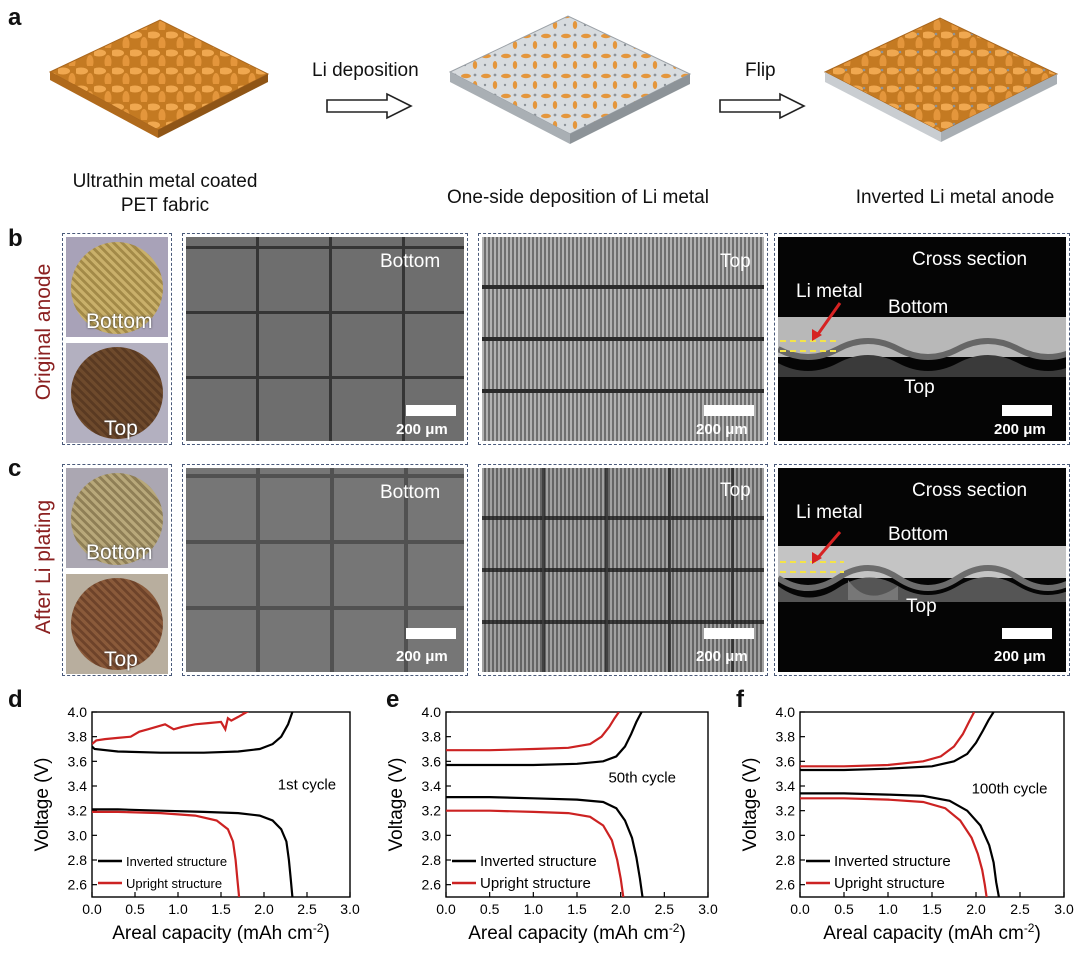  What do you see at coordinates (15, 699) in the screenshot?
I see `panel-letter-d: d` at bounding box center [15, 699].